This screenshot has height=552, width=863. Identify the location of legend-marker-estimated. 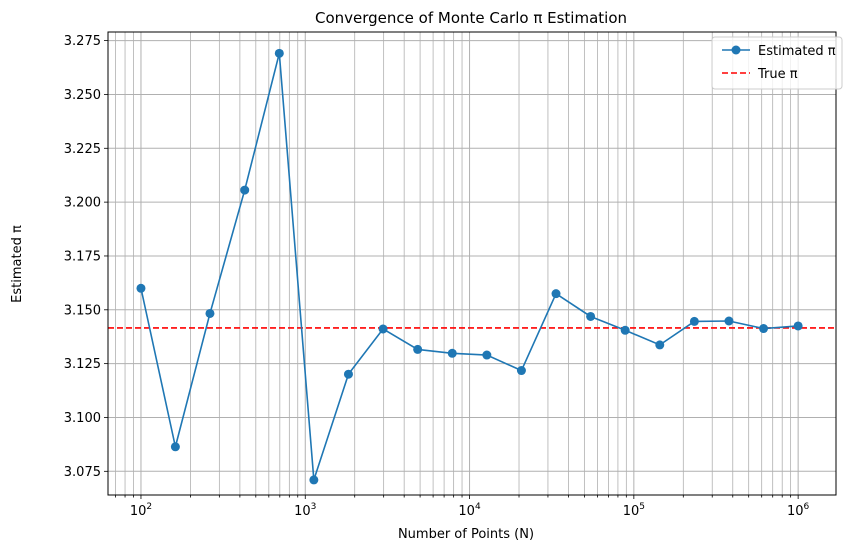
(736, 50).